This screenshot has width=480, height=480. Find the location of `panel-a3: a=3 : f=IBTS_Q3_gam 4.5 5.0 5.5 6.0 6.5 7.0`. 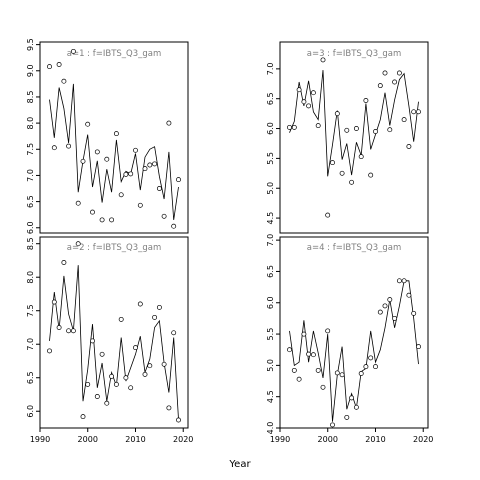

panel-a3: a=3 : f=IBTS_Q3_gam 4.5 5.0 5.5 6.0 6.5 7.0 is located at coordinates (347, 137).